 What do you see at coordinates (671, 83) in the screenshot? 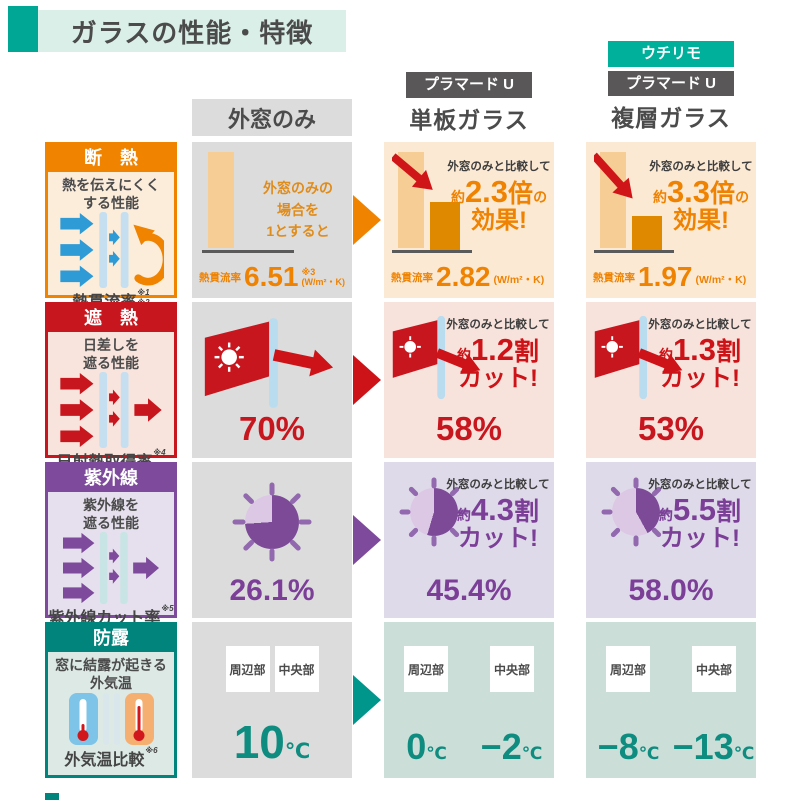
I see `brand-badge: プラマード U` at bounding box center [671, 83].